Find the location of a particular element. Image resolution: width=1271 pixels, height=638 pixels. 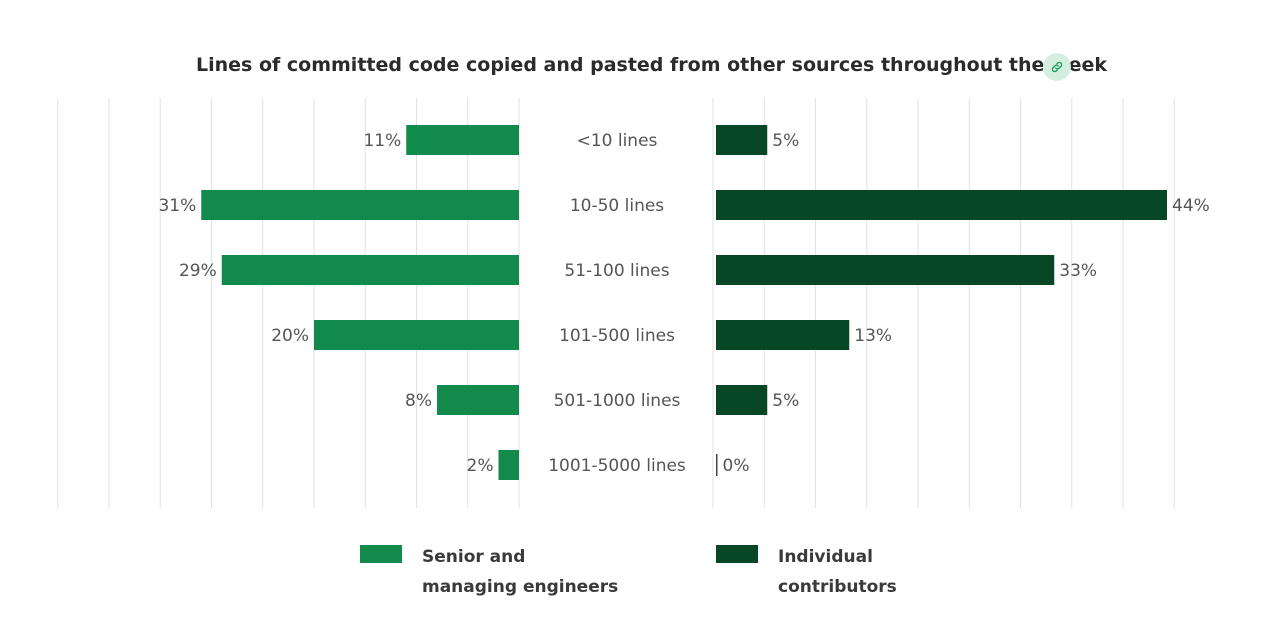

category-label: 101-500 lines is located at coordinates (617, 336).